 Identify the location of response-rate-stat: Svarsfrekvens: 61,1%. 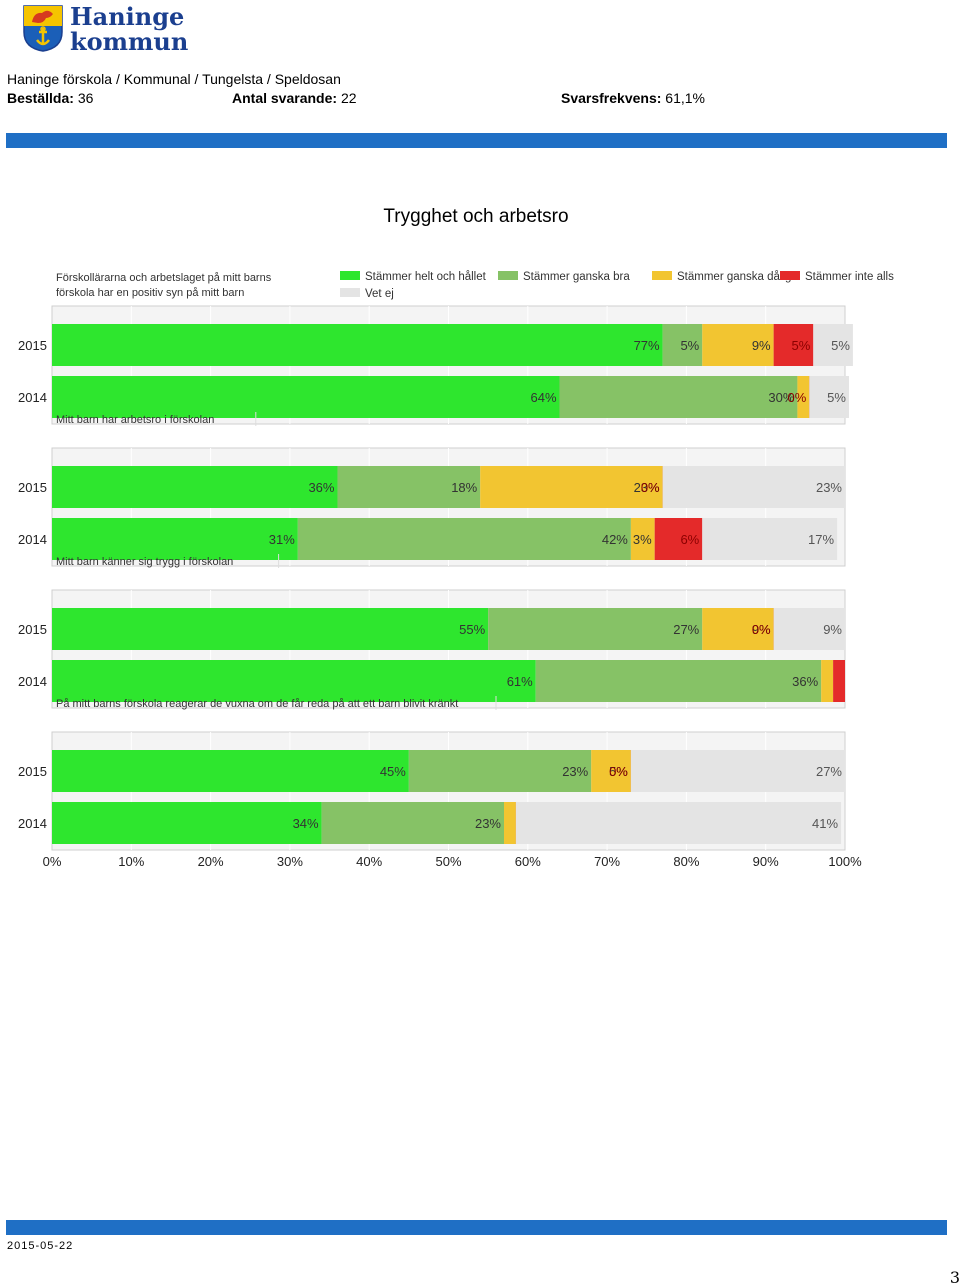
(633, 98).